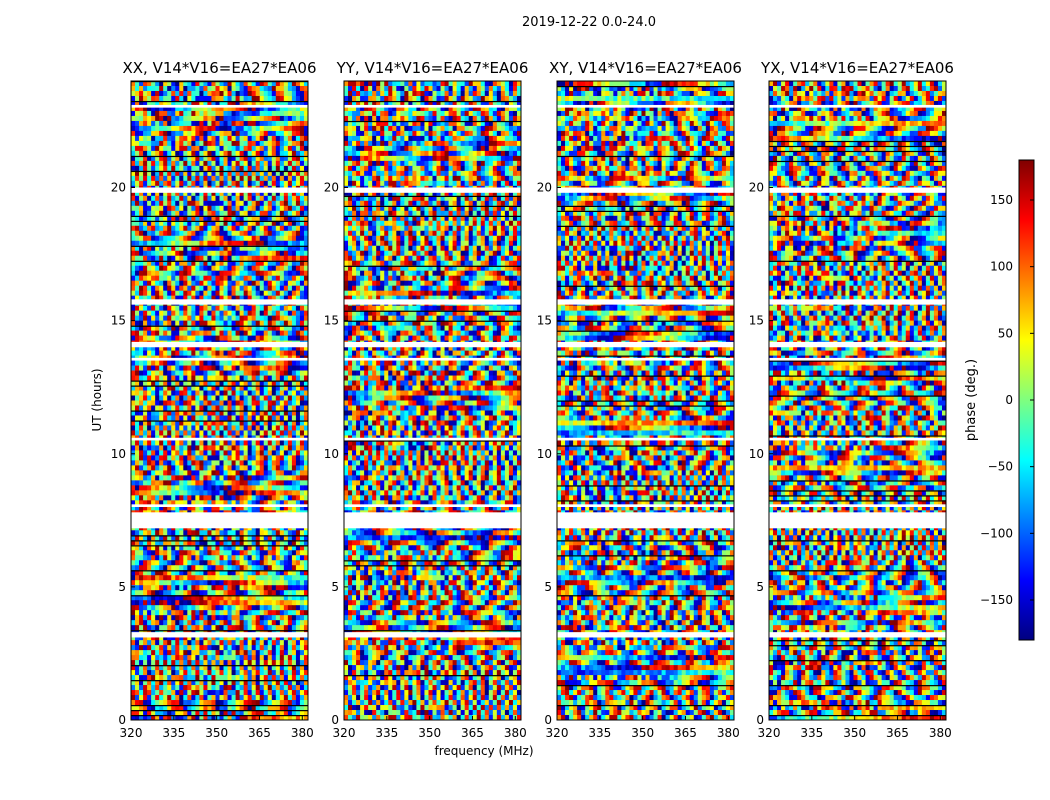 Image resolution: width=1050 pixels, height=800 pixels. What do you see at coordinates (219, 68) in the screenshot?
I see `panel-title: XX, V14*V16=EA27*EA06` at bounding box center [219, 68].